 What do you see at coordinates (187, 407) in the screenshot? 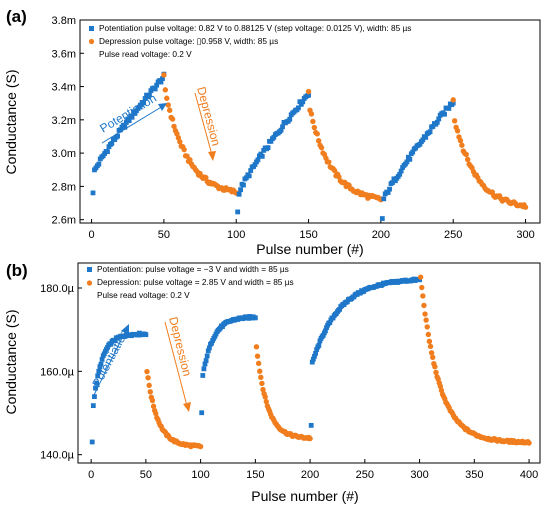
I see `arrow-head-icon` at bounding box center [187, 407].